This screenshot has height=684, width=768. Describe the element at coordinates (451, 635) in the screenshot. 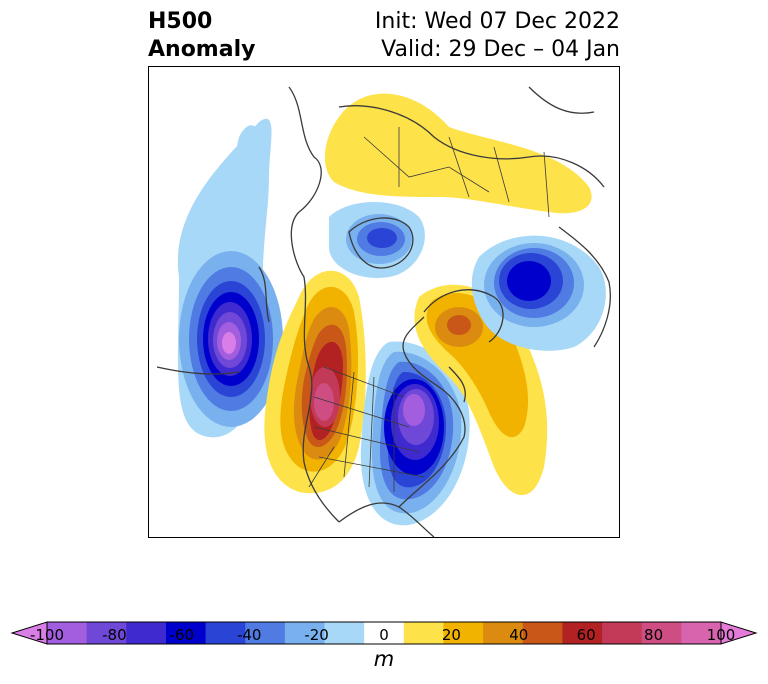

I see `colorbar-tick-label: 20` at that location.